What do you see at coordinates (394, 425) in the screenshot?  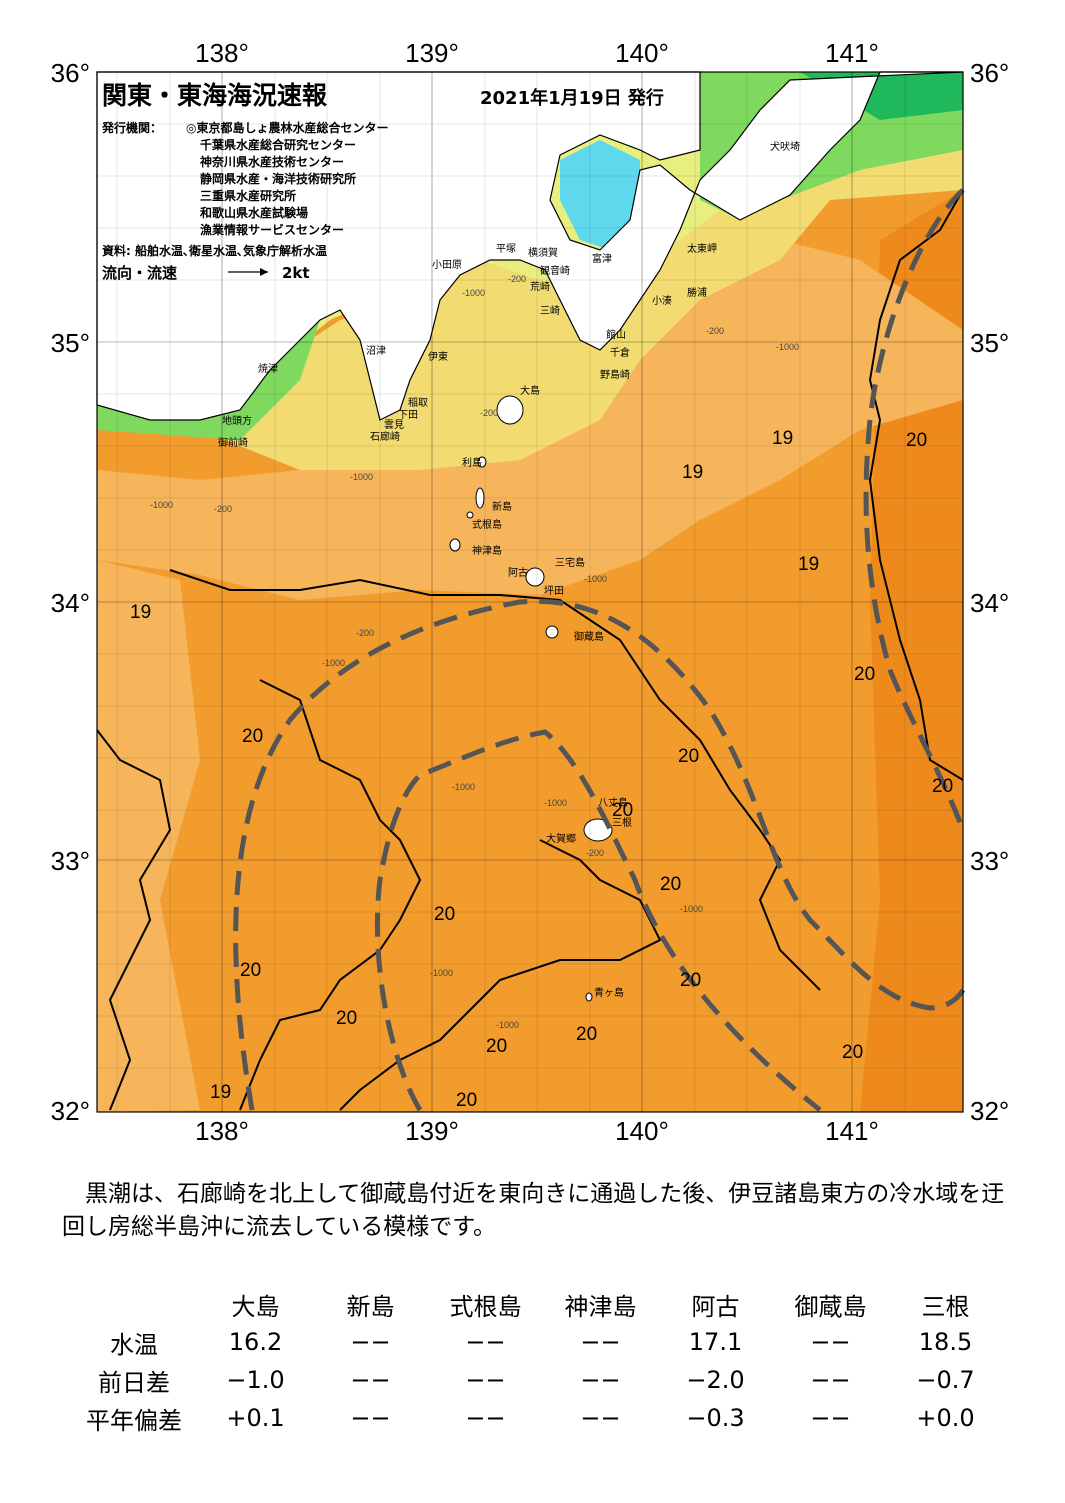 I see `place-label: 雲見` at bounding box center [394, 425].